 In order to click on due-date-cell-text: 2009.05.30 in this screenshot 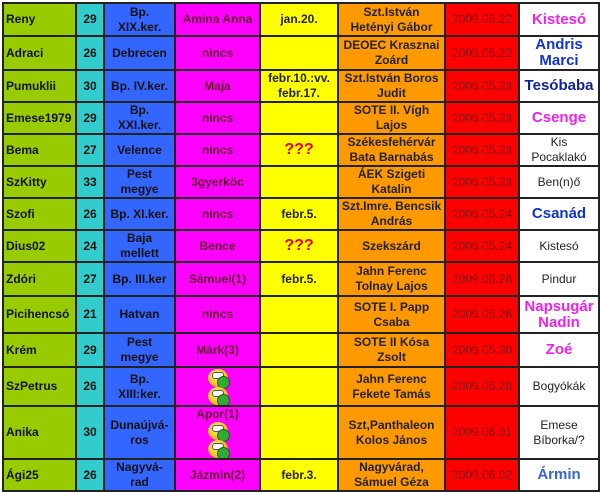, I will do `click(482, 349)`.